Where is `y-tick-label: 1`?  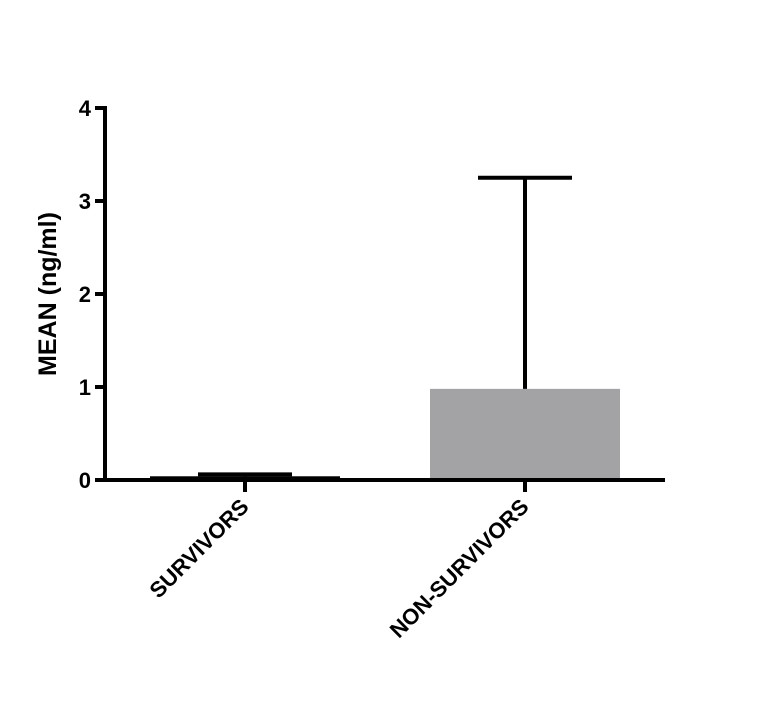
y-tick-label: 1 is located at coordinates (85, 387).